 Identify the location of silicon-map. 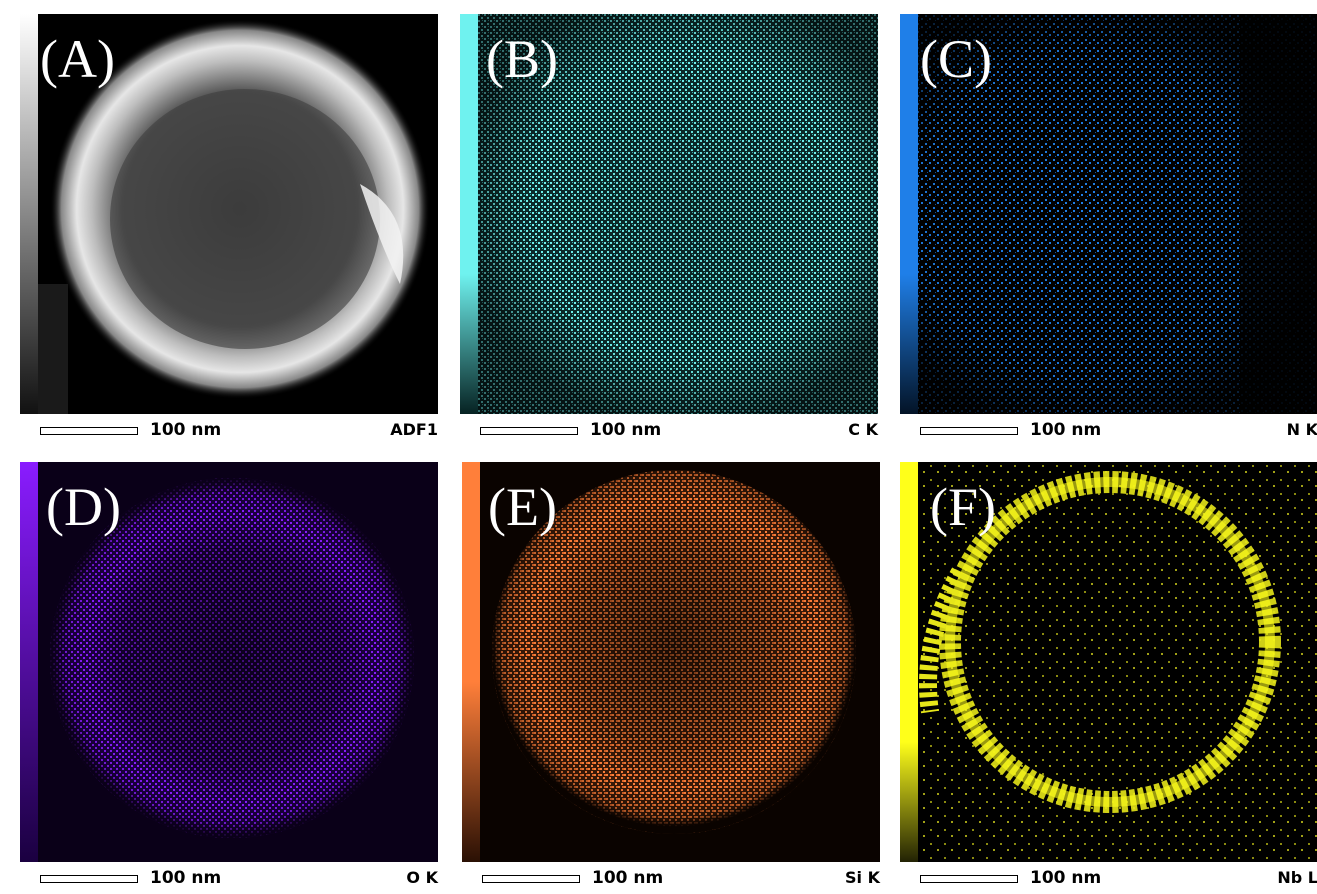
(671, 662).